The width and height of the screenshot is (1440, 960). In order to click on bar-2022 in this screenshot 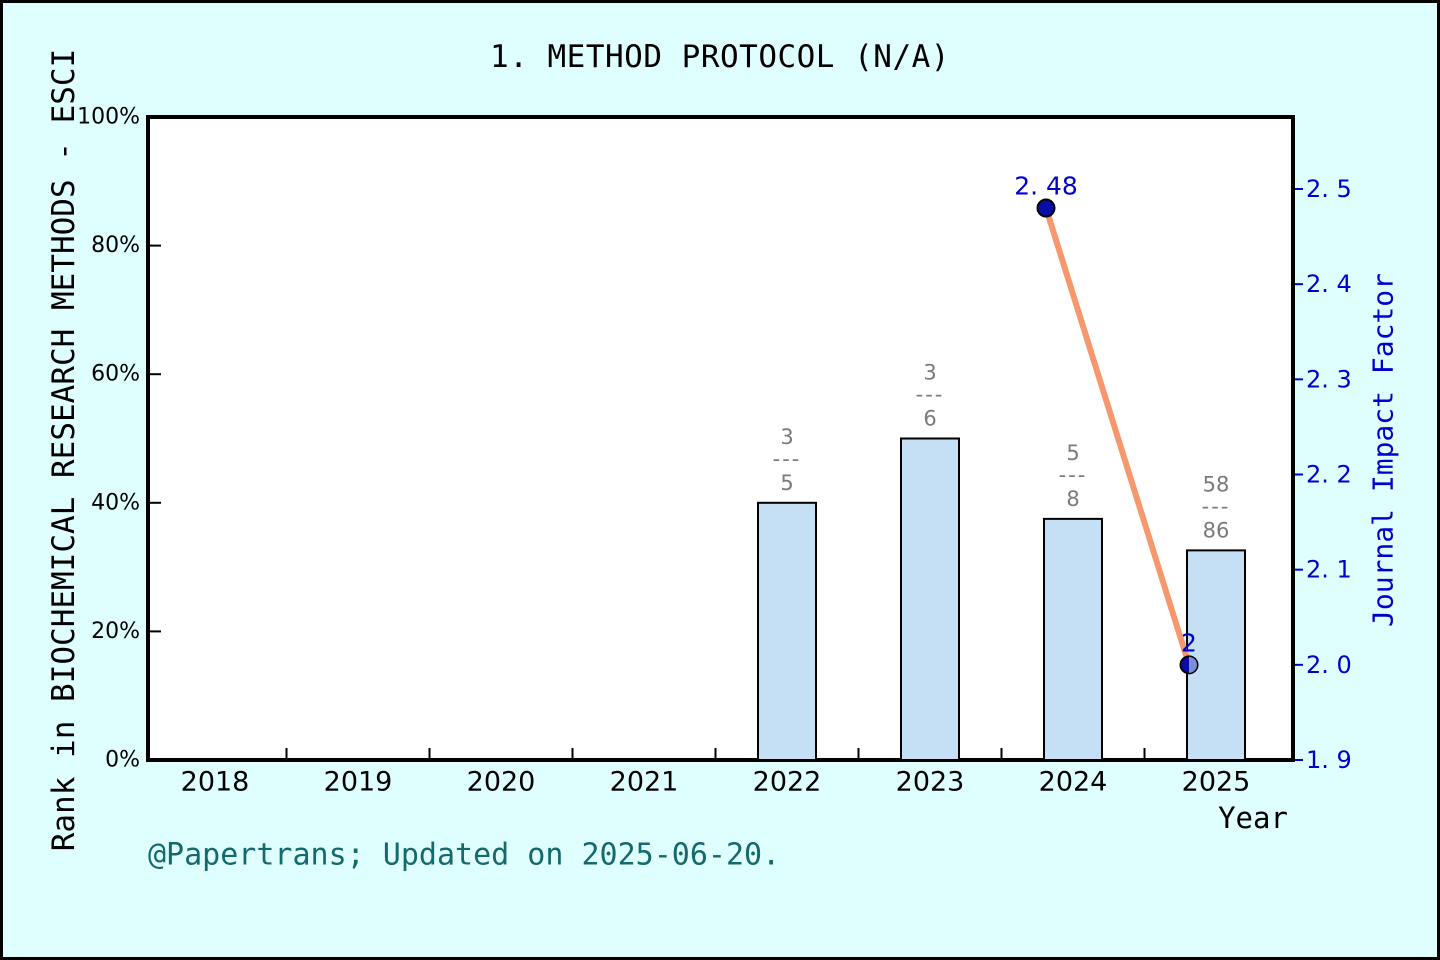, I will do `click(787, 631)`.